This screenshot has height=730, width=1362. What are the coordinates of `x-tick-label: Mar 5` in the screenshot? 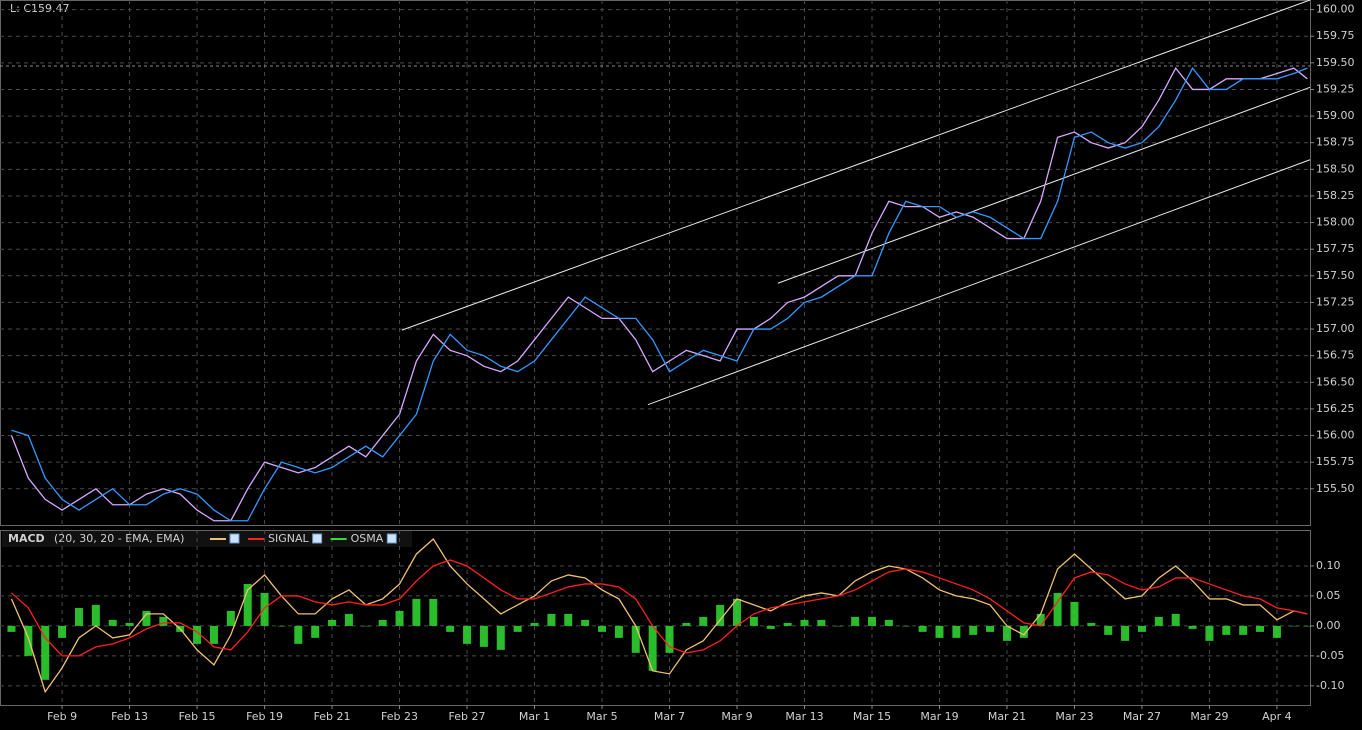 It's located at (601, 716).